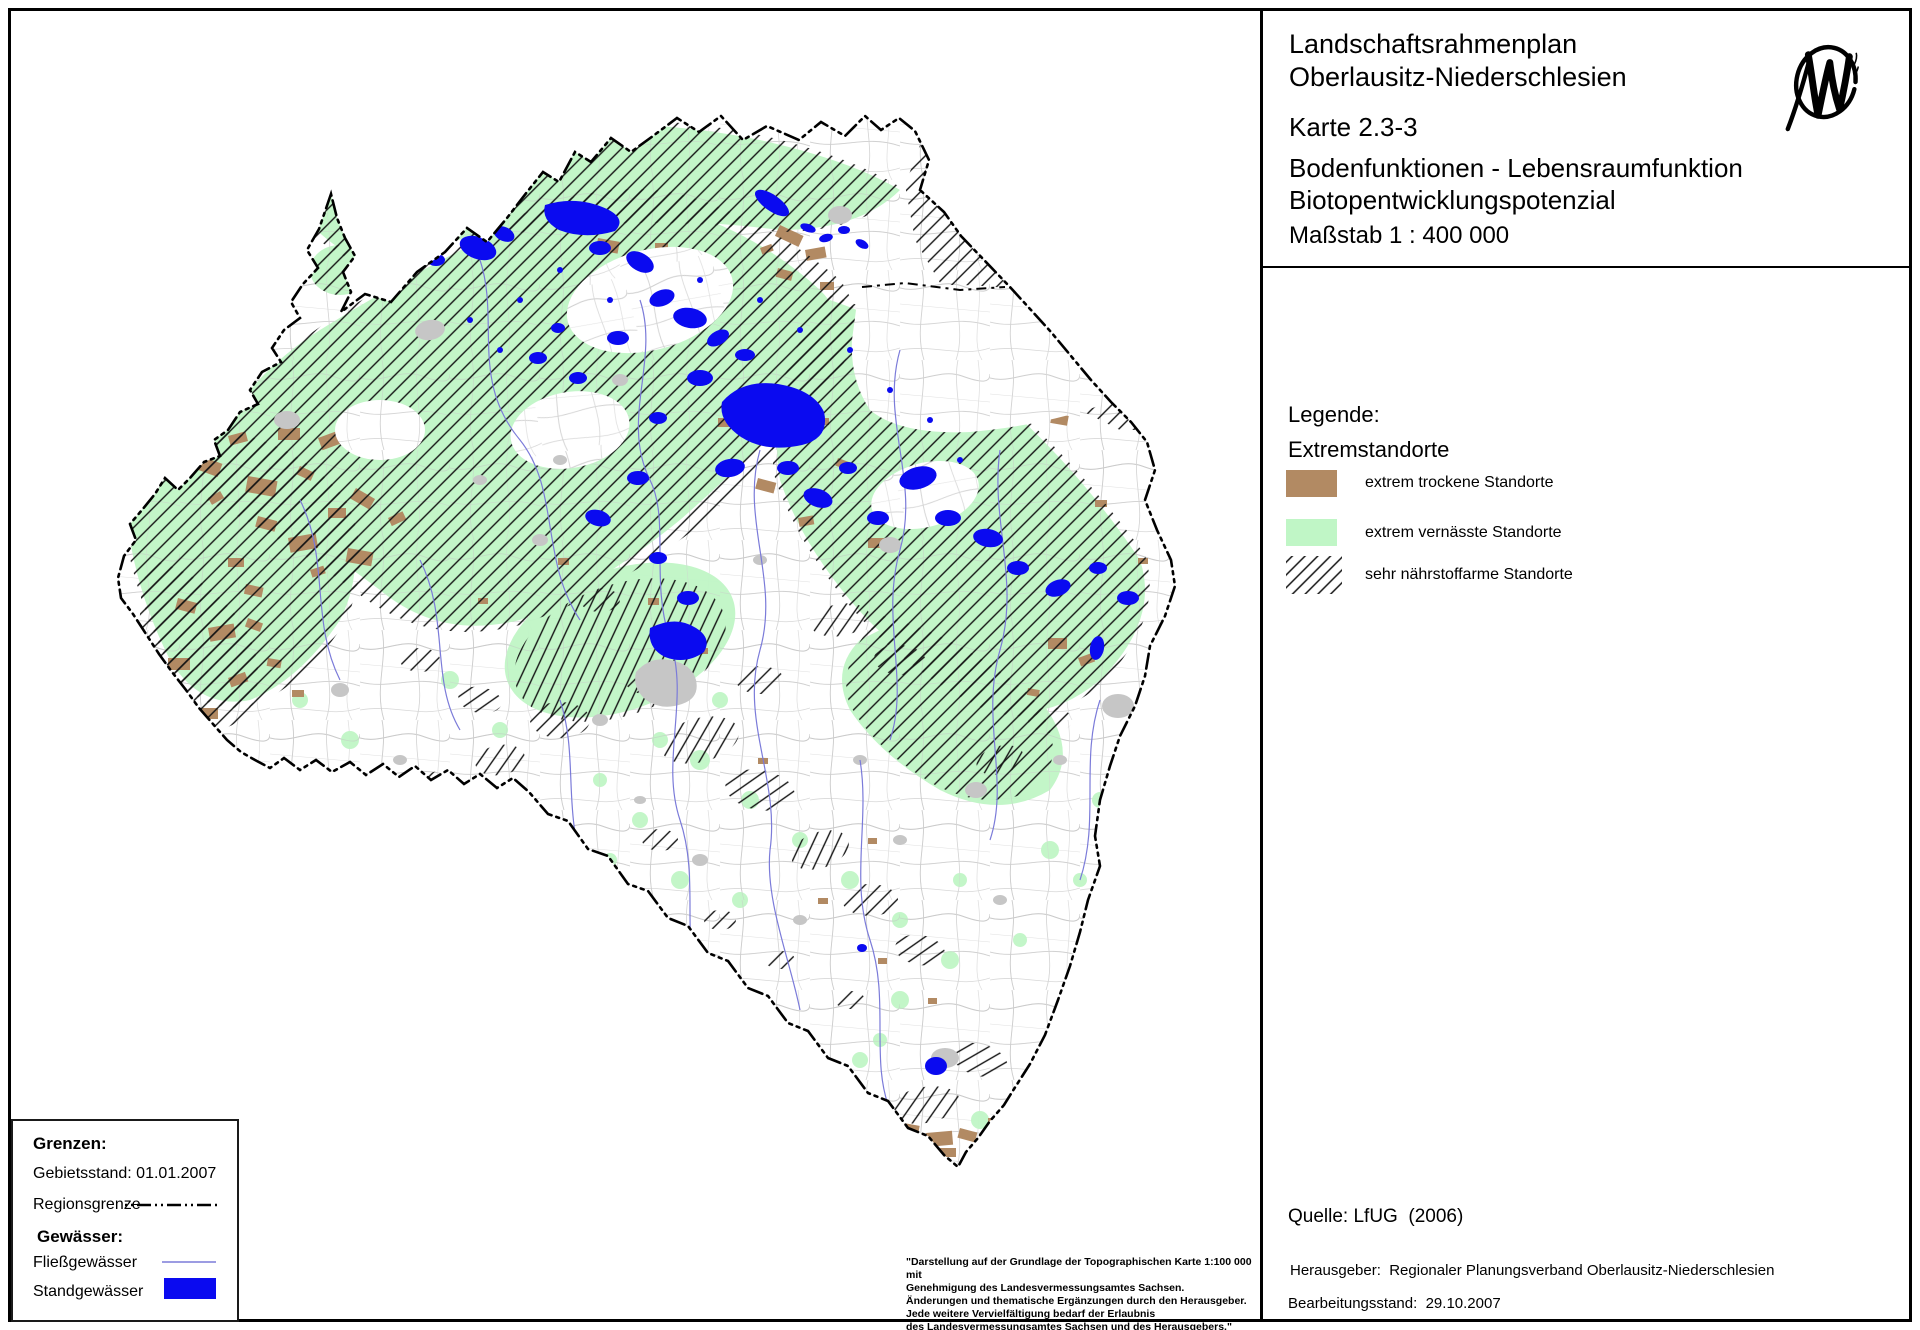 This screenshot has width=1920, height=1330. I want to click on region-border-label: Regionsgrenze, so click(87, 1204).